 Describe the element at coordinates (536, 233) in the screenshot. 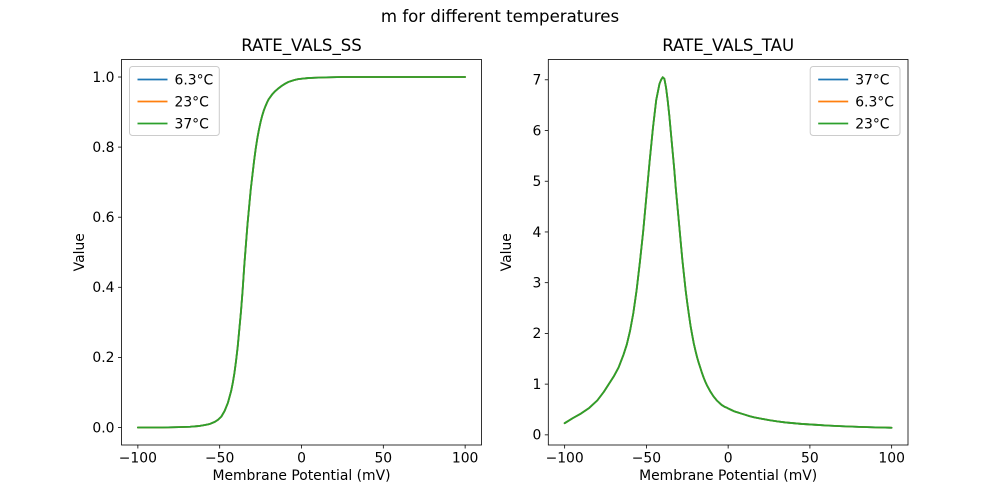

I see `y-tick-label: 4` at that location.